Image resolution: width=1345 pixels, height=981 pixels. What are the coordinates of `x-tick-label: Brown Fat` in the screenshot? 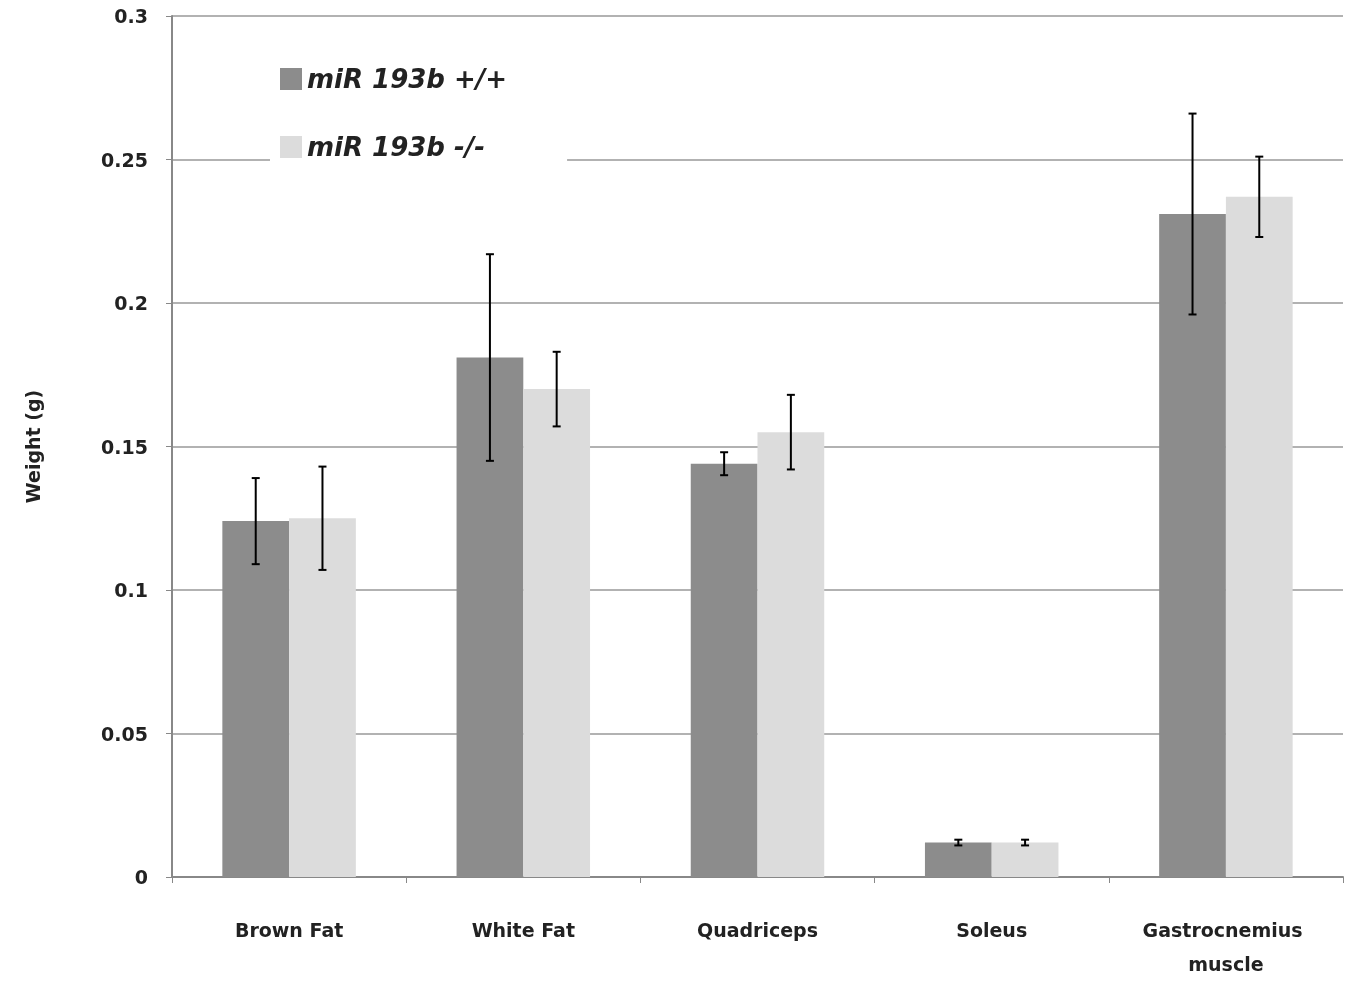 It's located at (289, 930).